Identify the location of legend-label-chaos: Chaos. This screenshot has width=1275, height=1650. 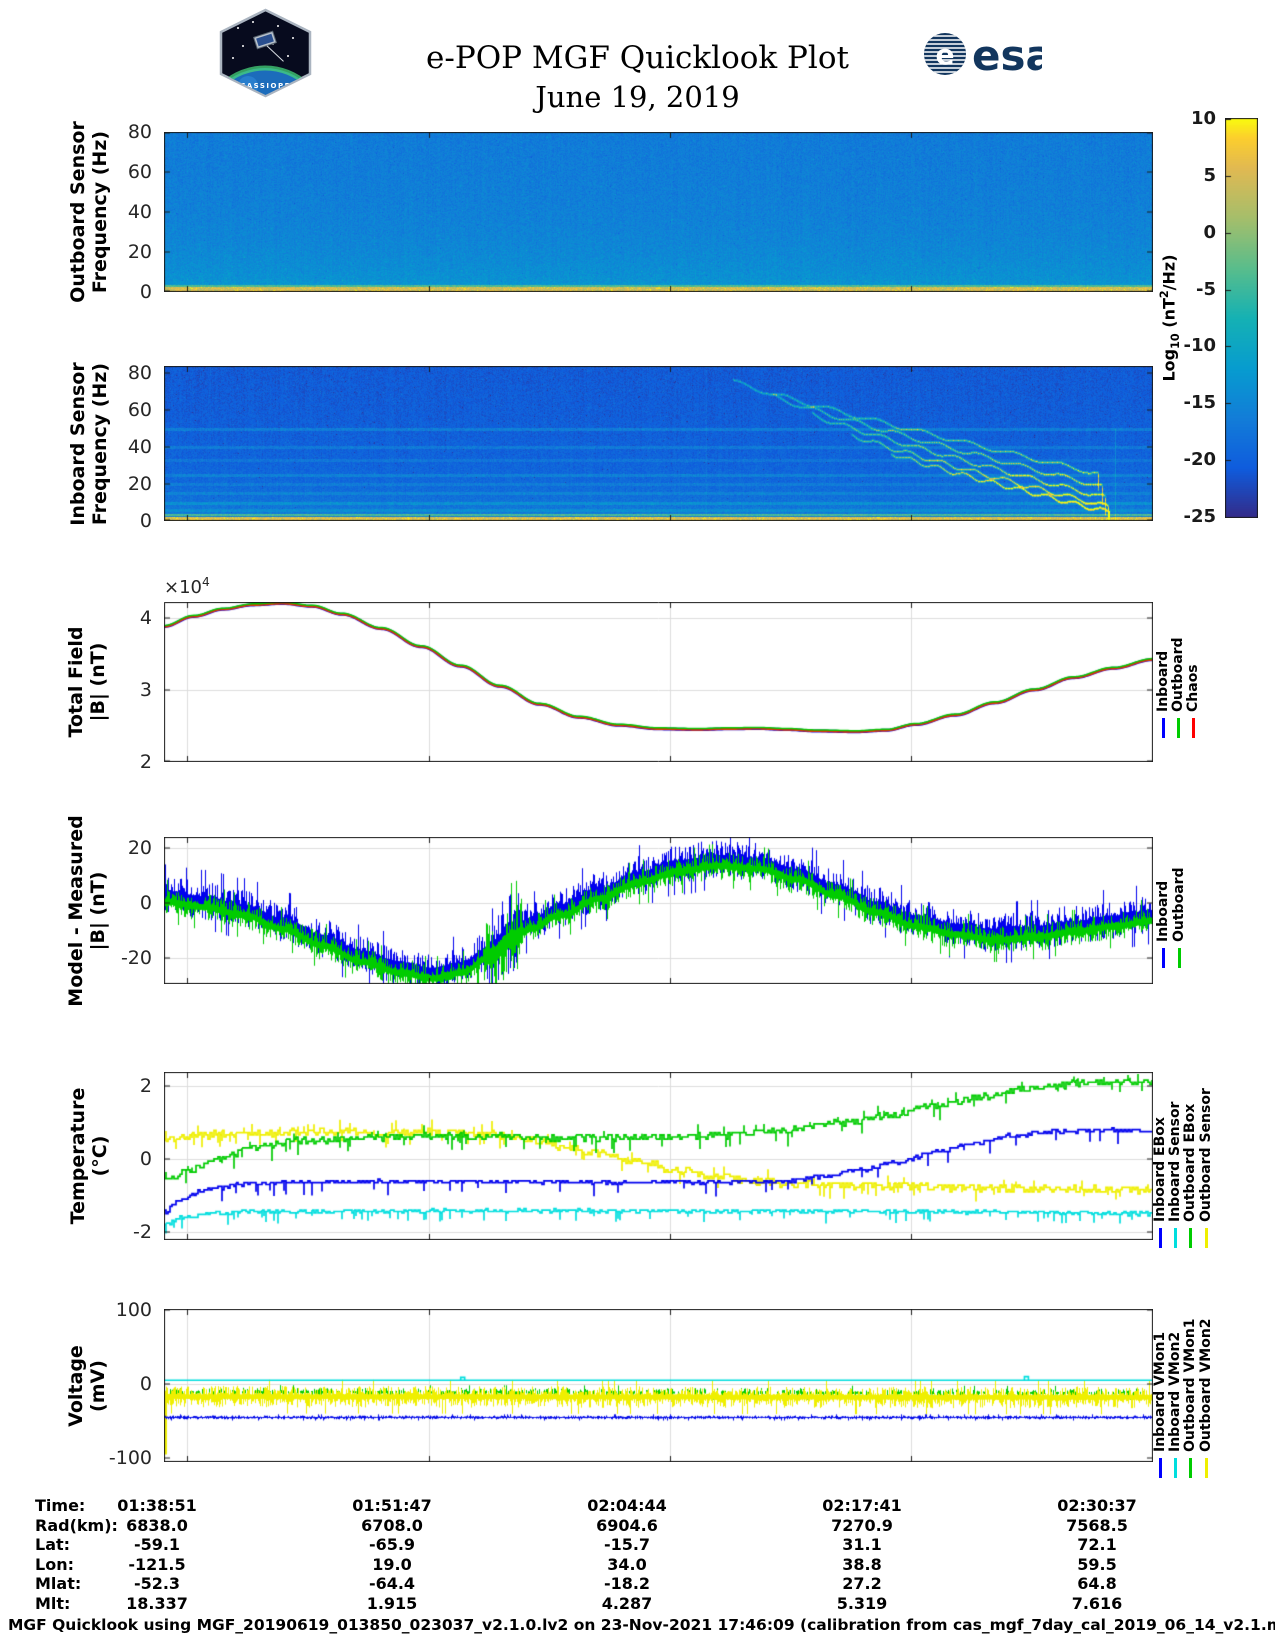
(1192, 688).